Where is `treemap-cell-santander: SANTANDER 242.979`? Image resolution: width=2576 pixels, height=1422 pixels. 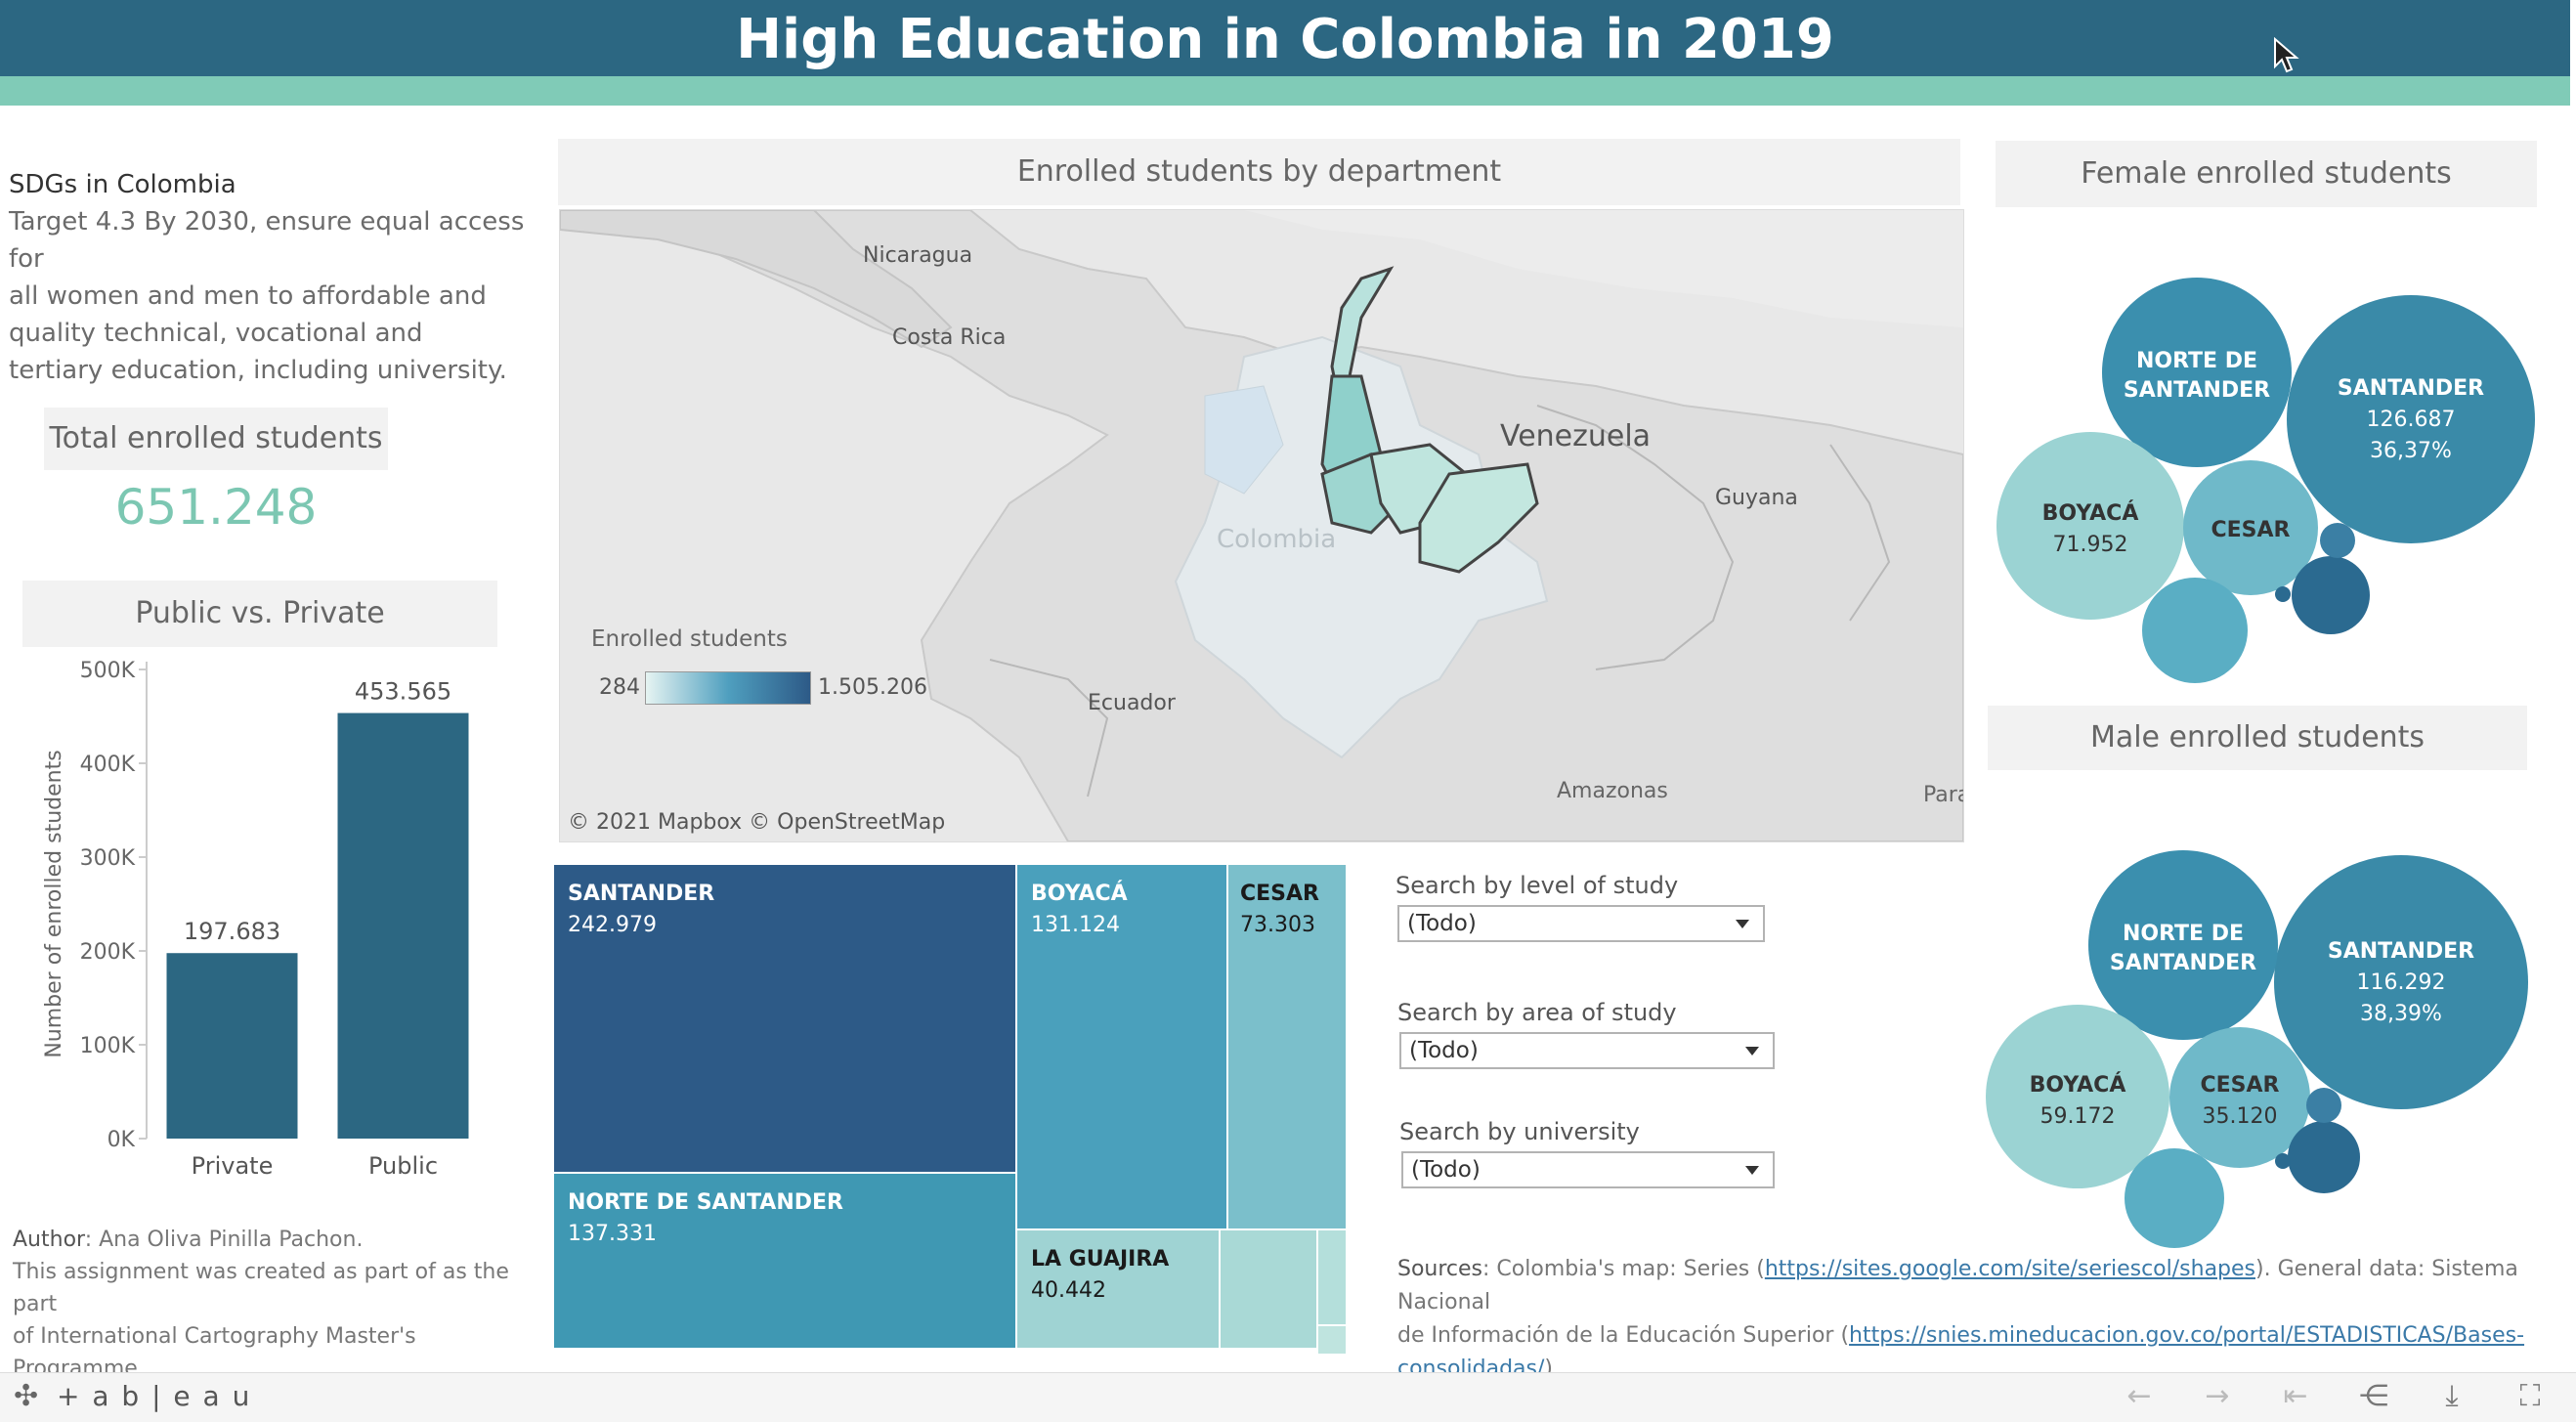 treemap-cell-santander: SANTANDER 242.979 is located at coordinates (785, 1018).